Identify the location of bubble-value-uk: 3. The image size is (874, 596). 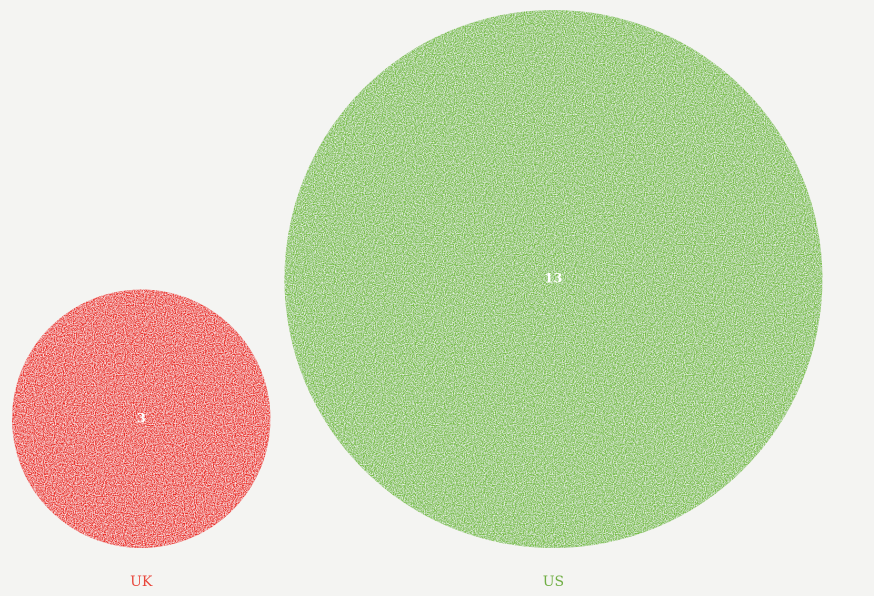
(141, 418).